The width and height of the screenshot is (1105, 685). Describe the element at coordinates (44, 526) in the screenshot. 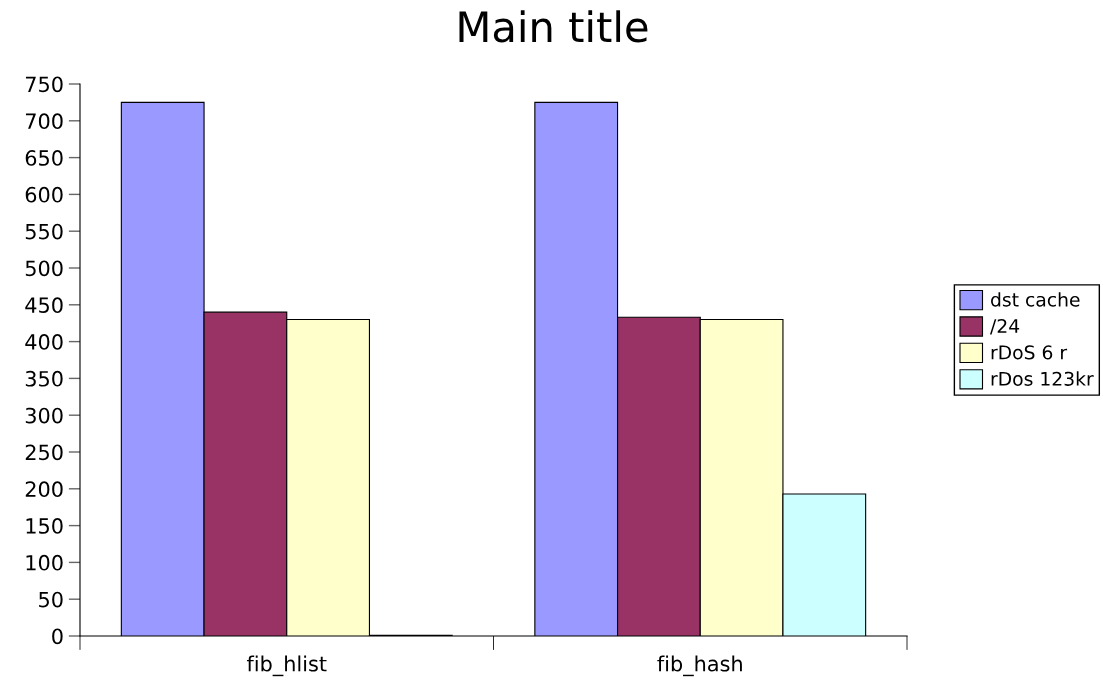

I see `y-tick-label: 150` at that location.